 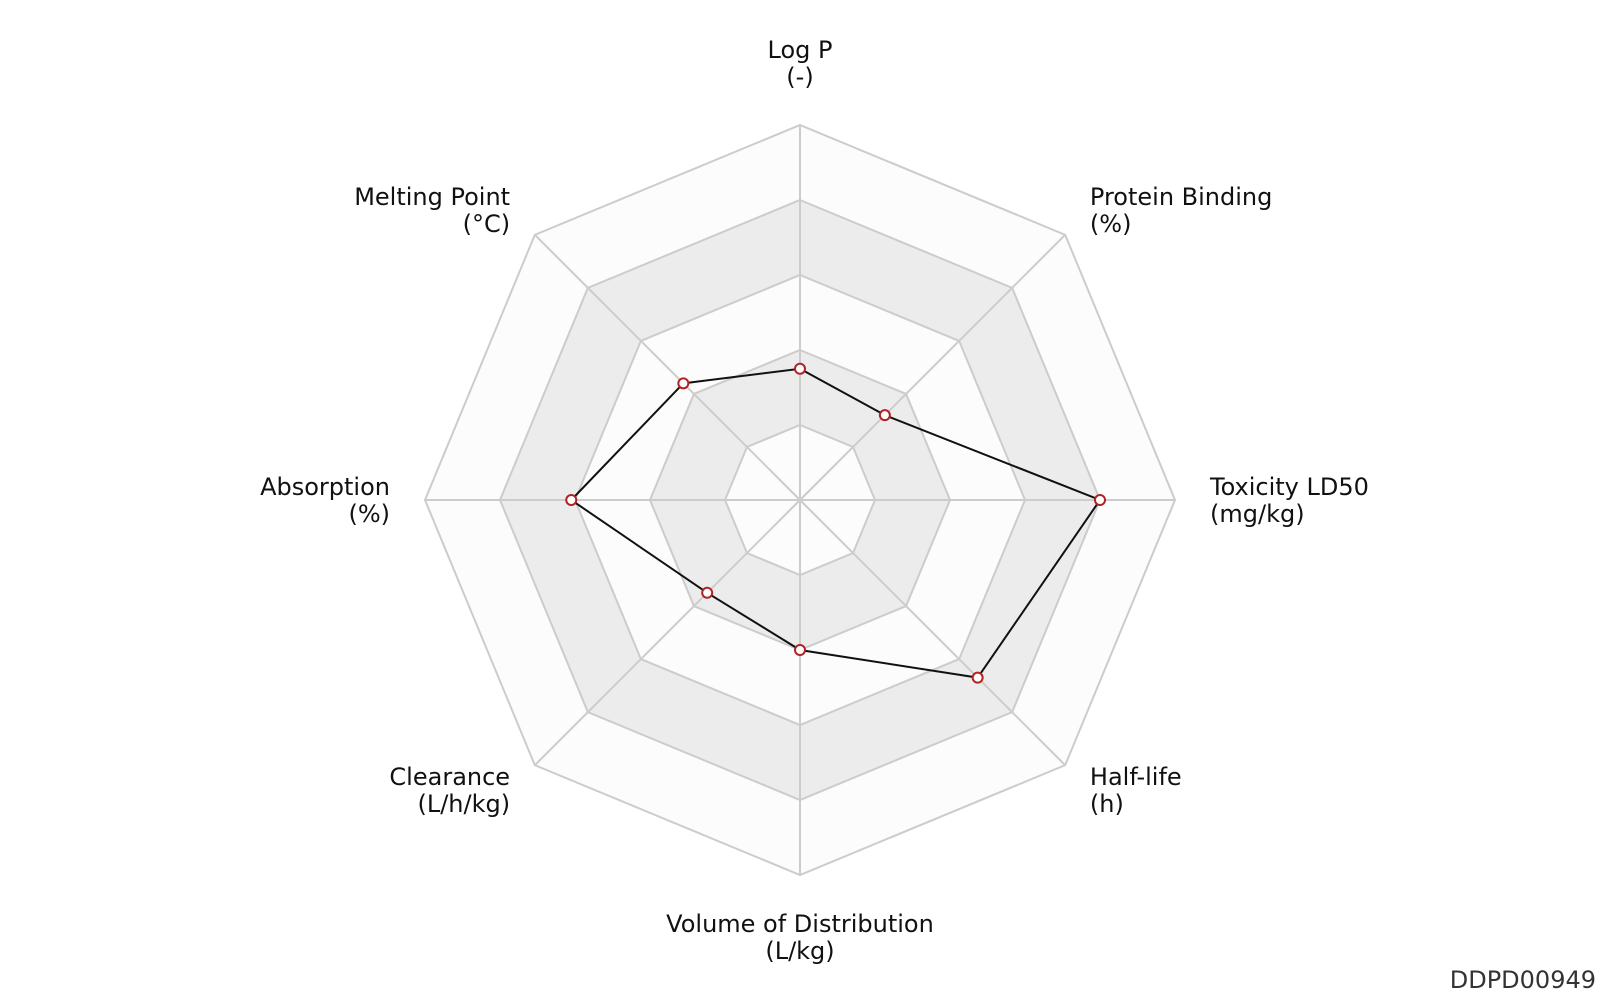 What do you see at coordinates (799, 951) in the screenshot?
I see `axis-unit-4: (L/kg)` at bounding box center [799, 951].